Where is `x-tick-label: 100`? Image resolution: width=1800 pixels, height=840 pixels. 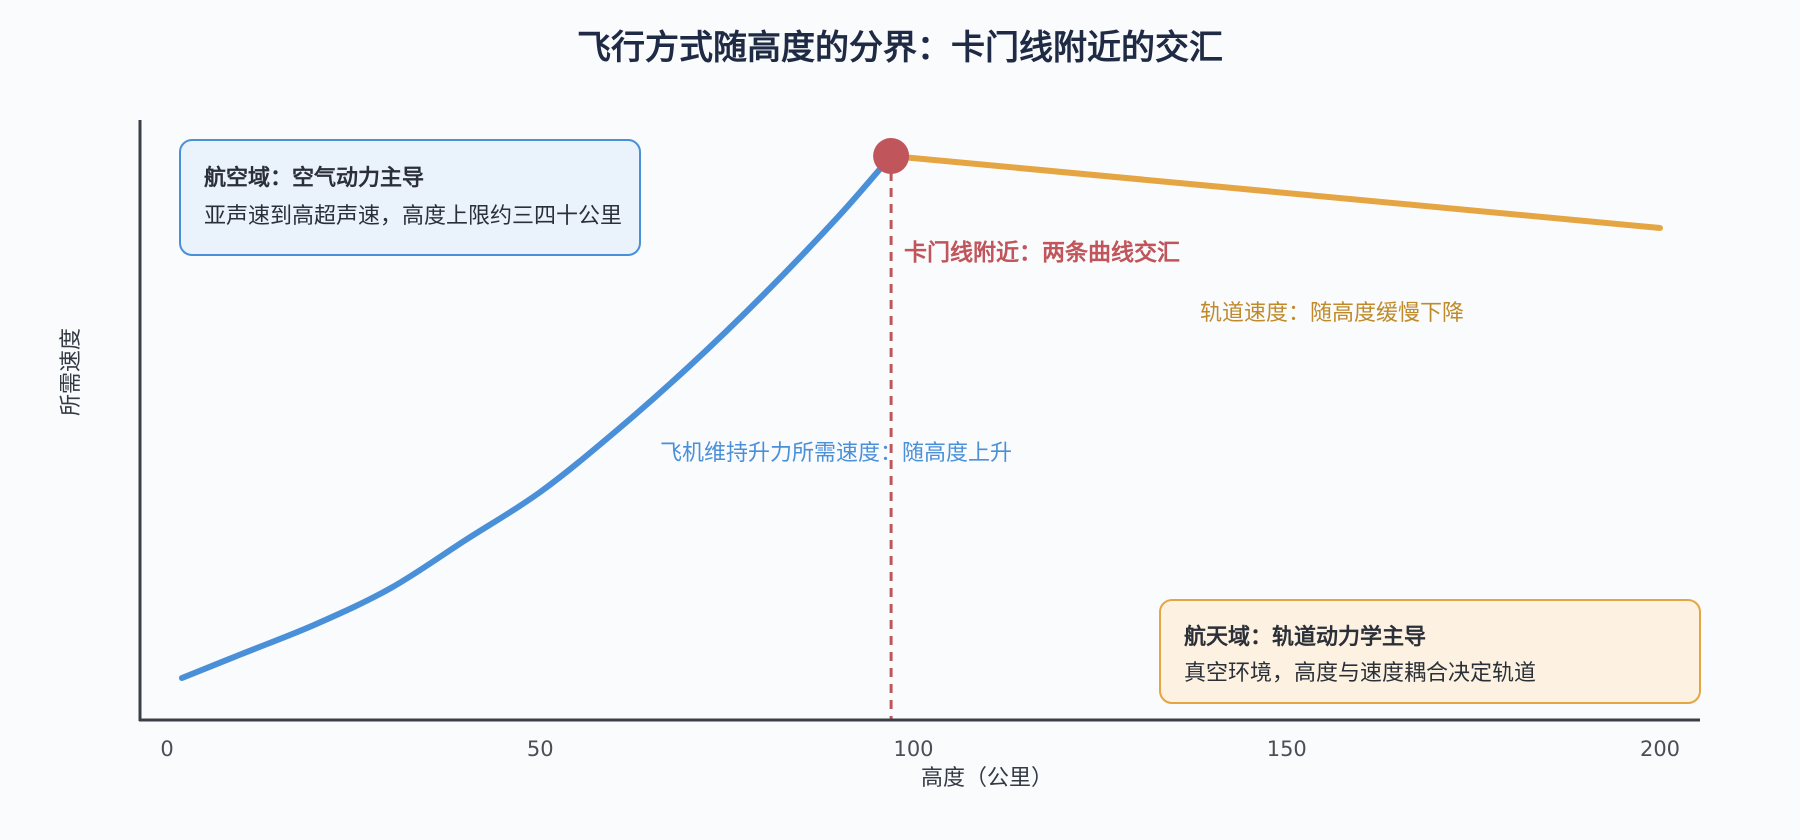 x-tick-label: 100 is located at coordinates (913, 749).